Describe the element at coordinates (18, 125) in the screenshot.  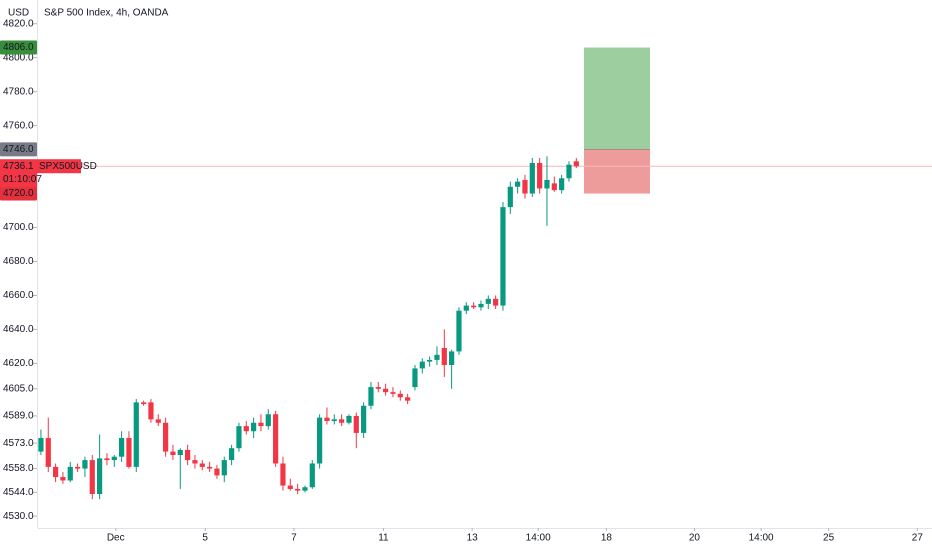
I see `y-tick-label: 4760.0` at that location.